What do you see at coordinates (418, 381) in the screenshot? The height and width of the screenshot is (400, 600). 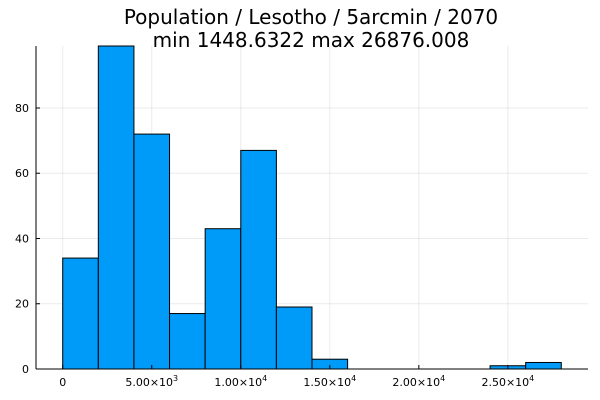 I see `x-tick-label: 2.00×10⁴` at bounding box center [418, 381].